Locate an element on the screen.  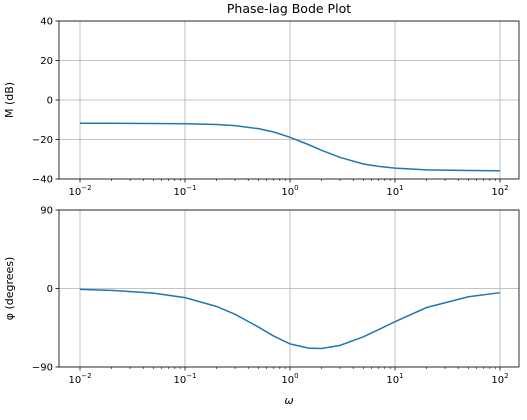
y-tick-label: −90 is located at coordinates (42, 368).